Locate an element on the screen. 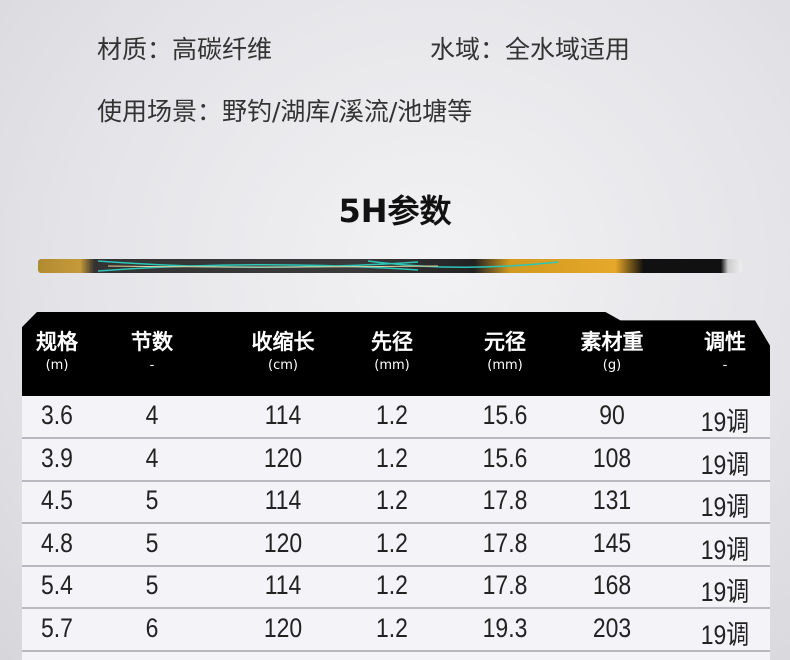 This screenshot has width=790, height=660. table-header is located at coordinates (396, 354).